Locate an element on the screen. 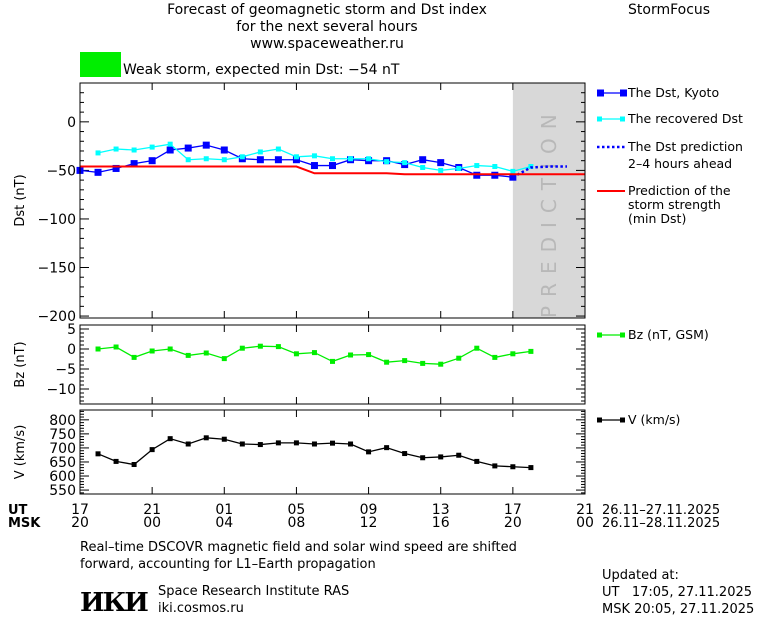 This screenshot has width=760, height=620. legend-dst-recovered: The recovered Dst is located at coordinates (685, 118).